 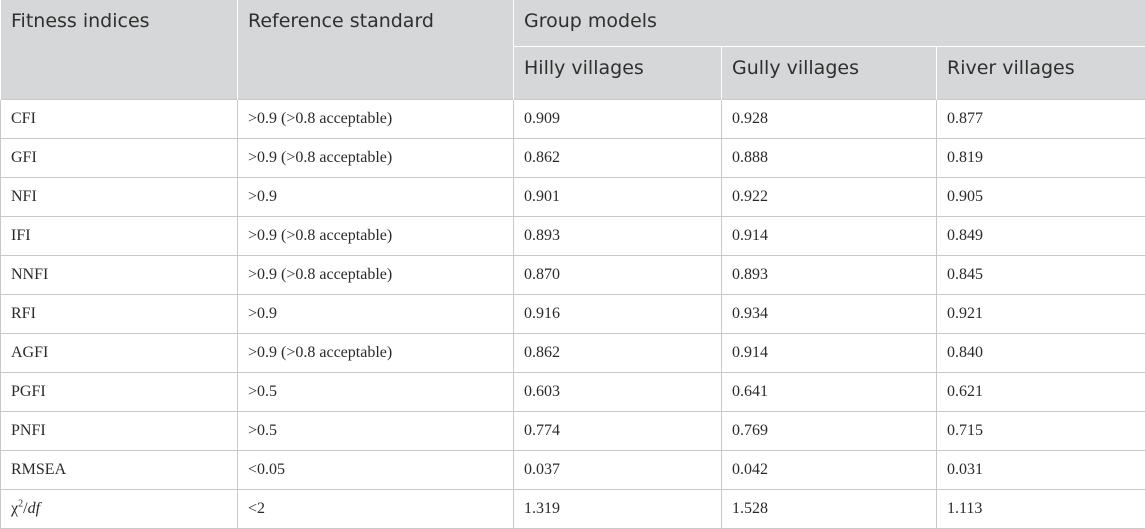 What do you see at coordinates (1041, 73) in the screenshot?
I see `header-river-villages: River villages` at bounding box center [1041, 73].